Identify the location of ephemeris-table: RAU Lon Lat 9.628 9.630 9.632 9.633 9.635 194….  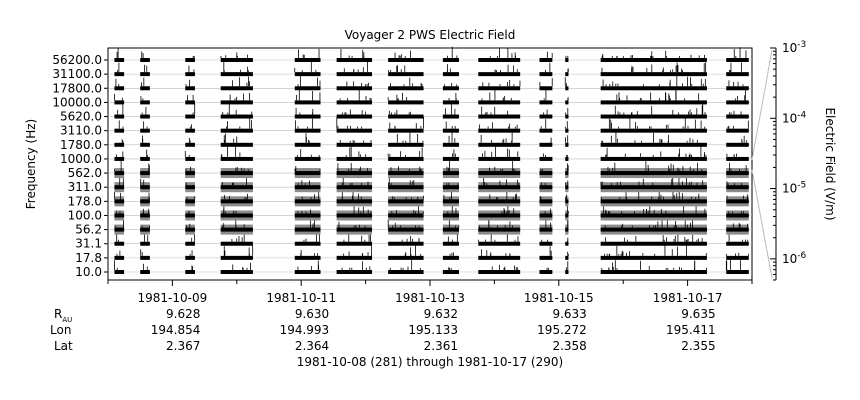
(383, 330).